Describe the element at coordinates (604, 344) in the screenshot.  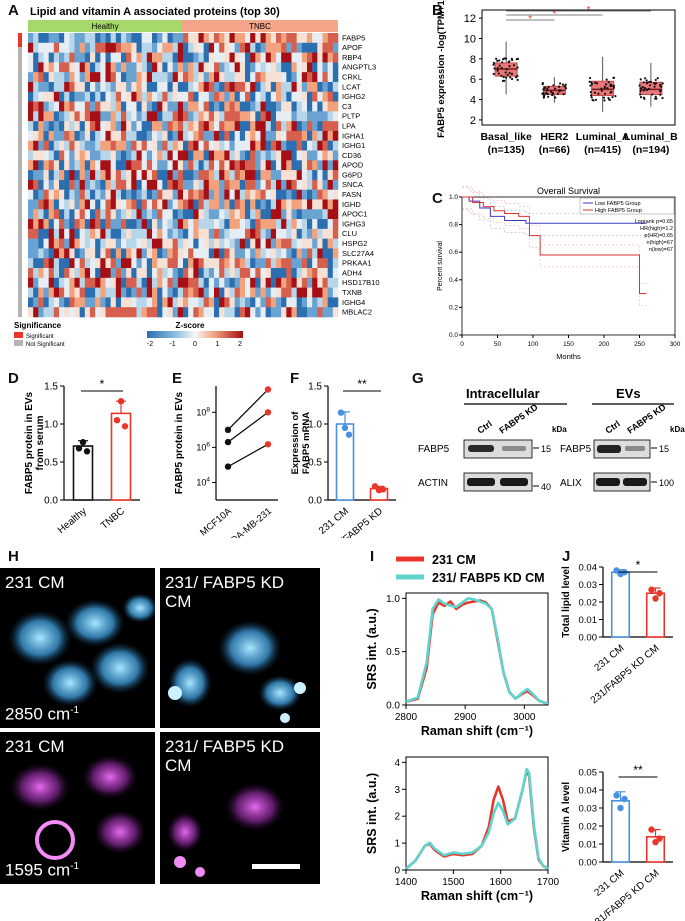
I see `x-tick-label: 200` at that location.